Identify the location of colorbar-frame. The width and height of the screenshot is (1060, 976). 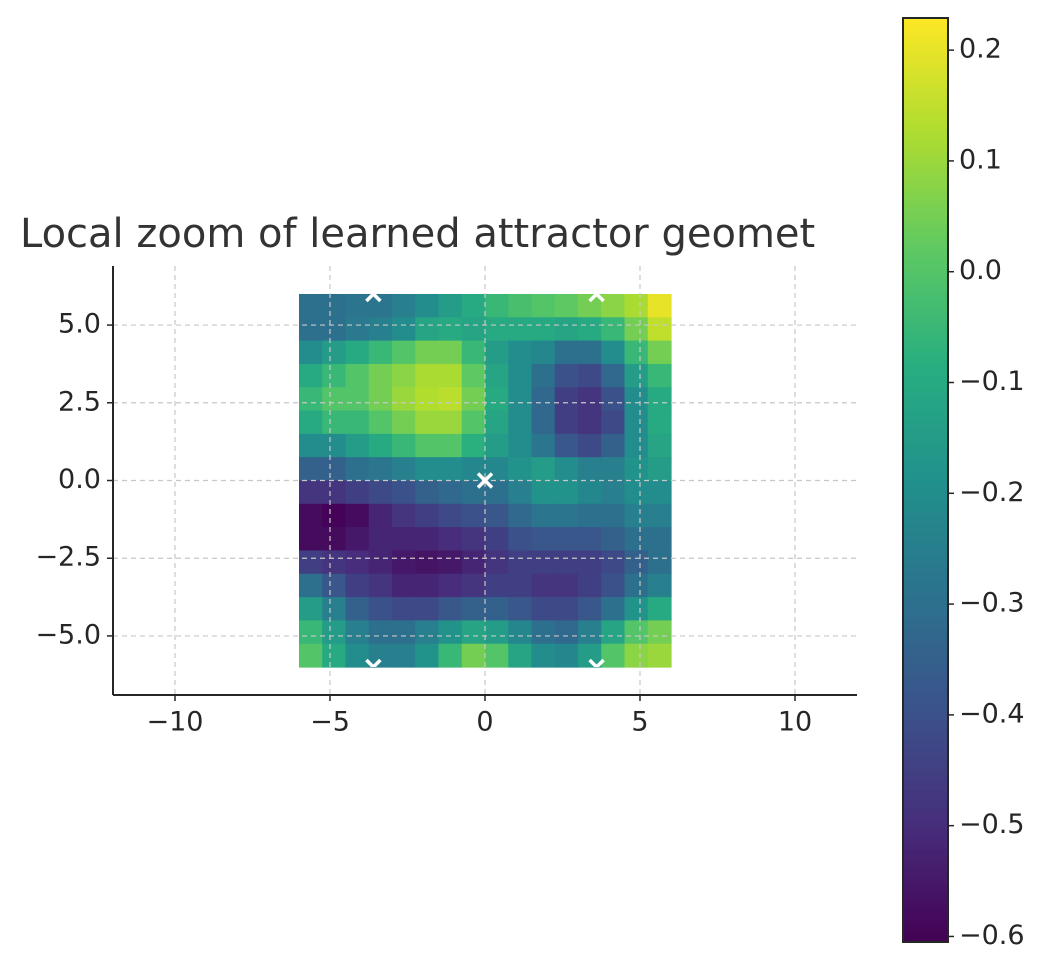
(925, 480).